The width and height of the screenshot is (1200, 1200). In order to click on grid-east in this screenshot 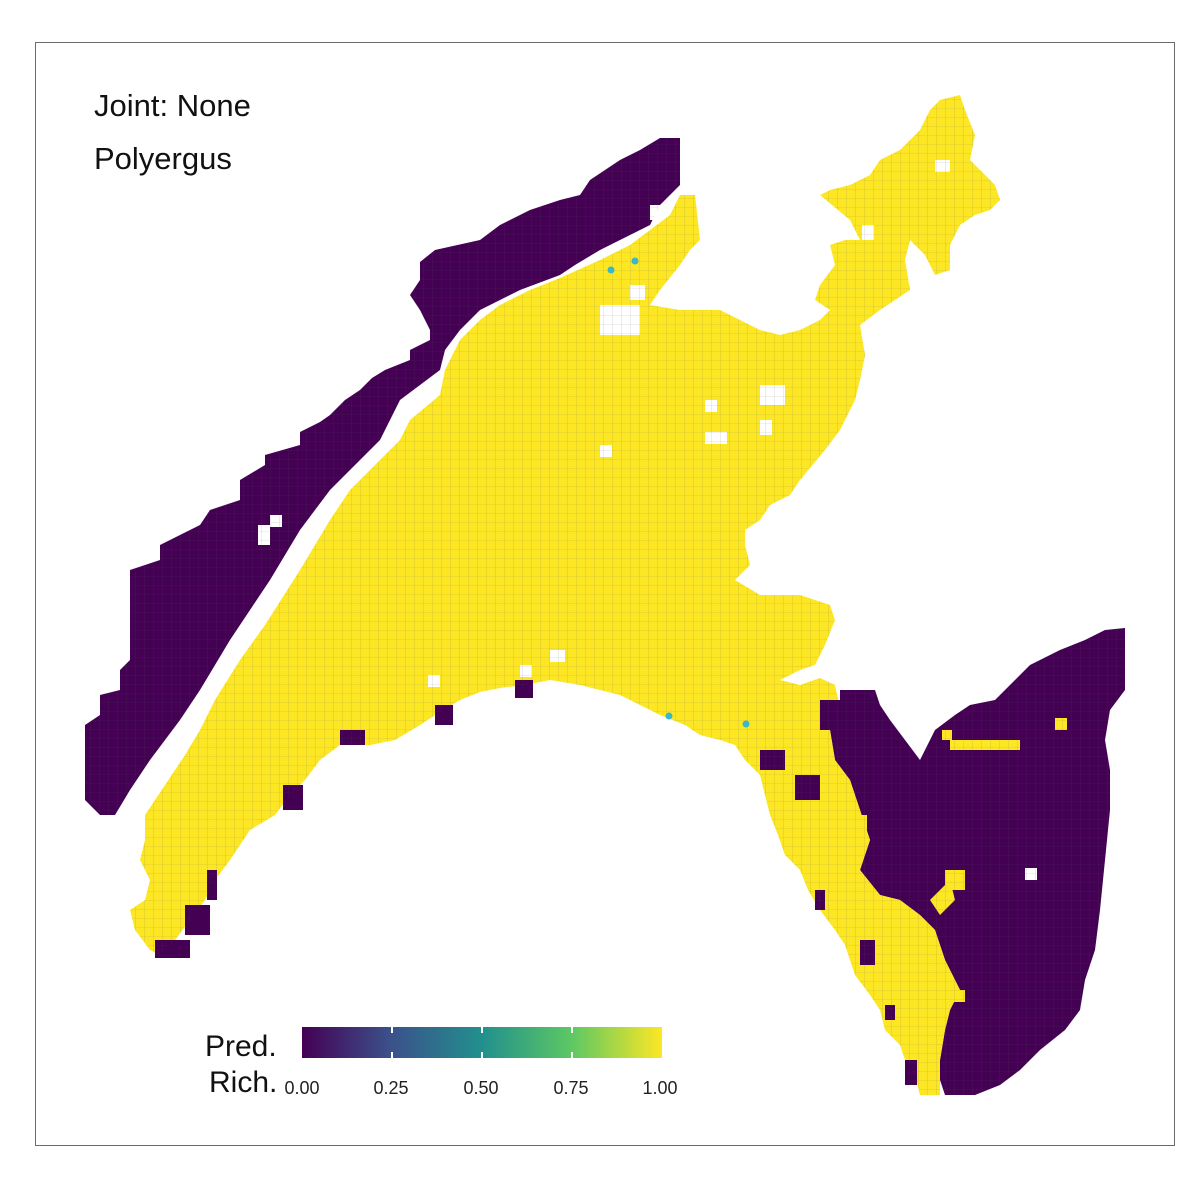, I will do `click(977, 861)`.